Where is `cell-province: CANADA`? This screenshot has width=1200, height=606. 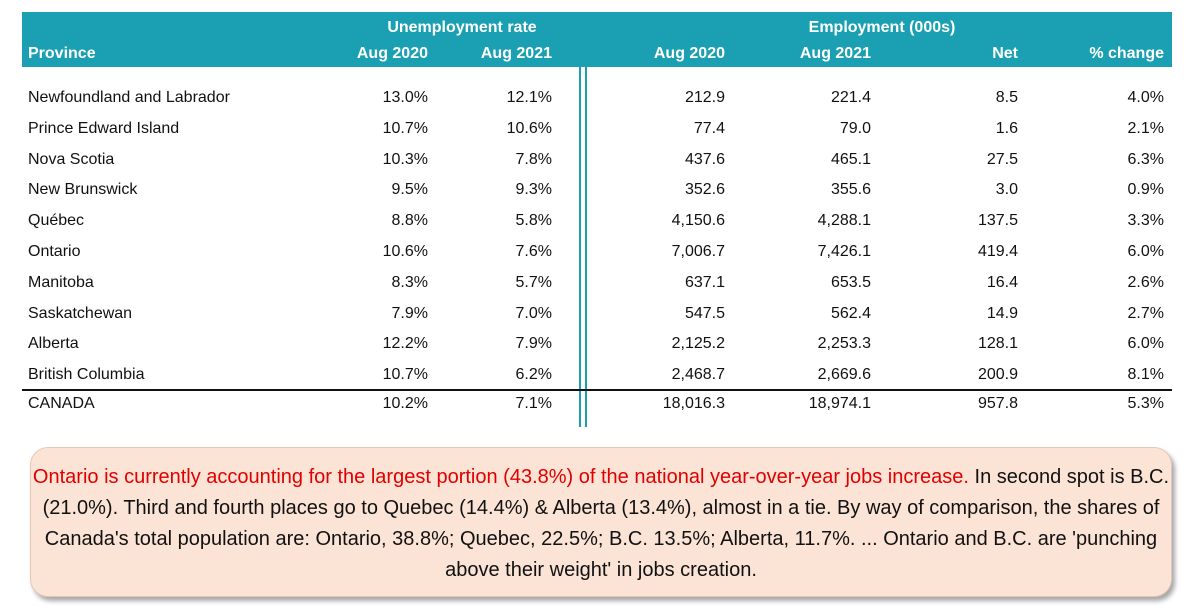 cell-province: CANADA is located at coordinates (61, 403).